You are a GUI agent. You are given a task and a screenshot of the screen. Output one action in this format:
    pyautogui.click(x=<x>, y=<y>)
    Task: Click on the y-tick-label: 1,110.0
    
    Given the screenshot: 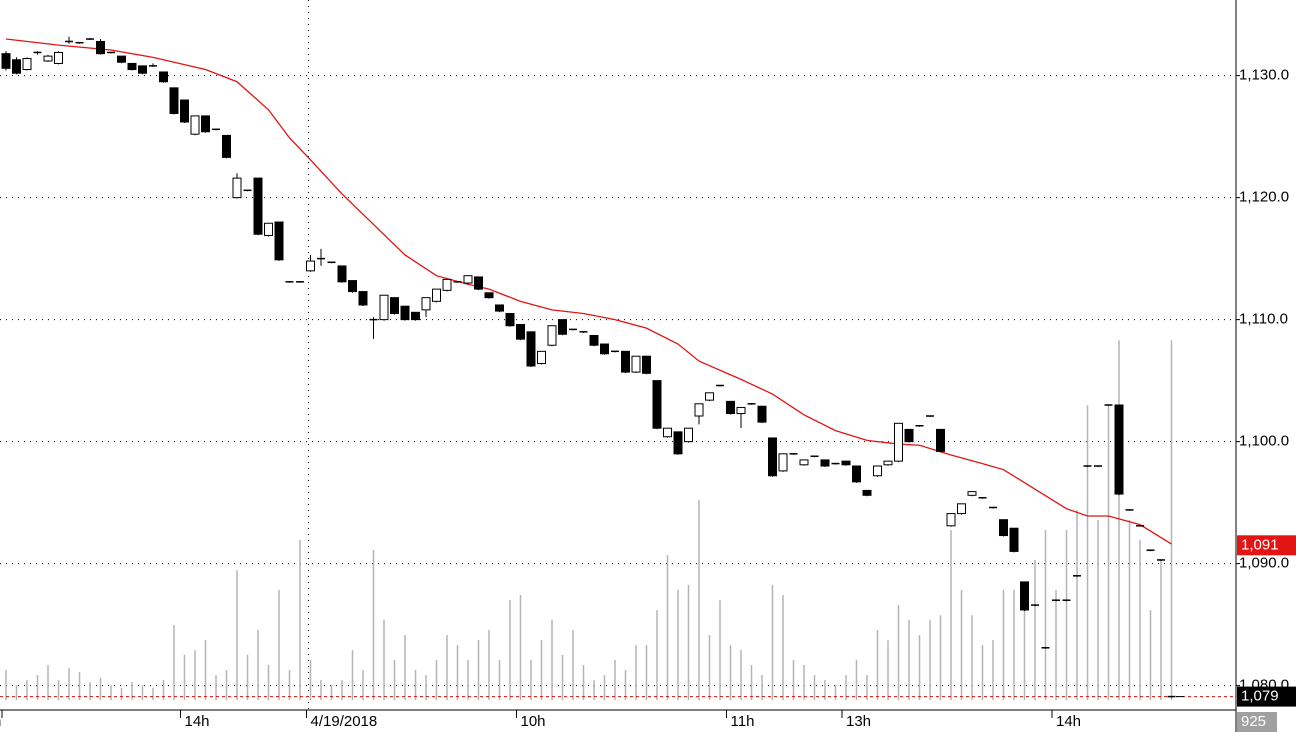 What is the action you would take?
    pyautogui.click(x=1263, y=319)
    